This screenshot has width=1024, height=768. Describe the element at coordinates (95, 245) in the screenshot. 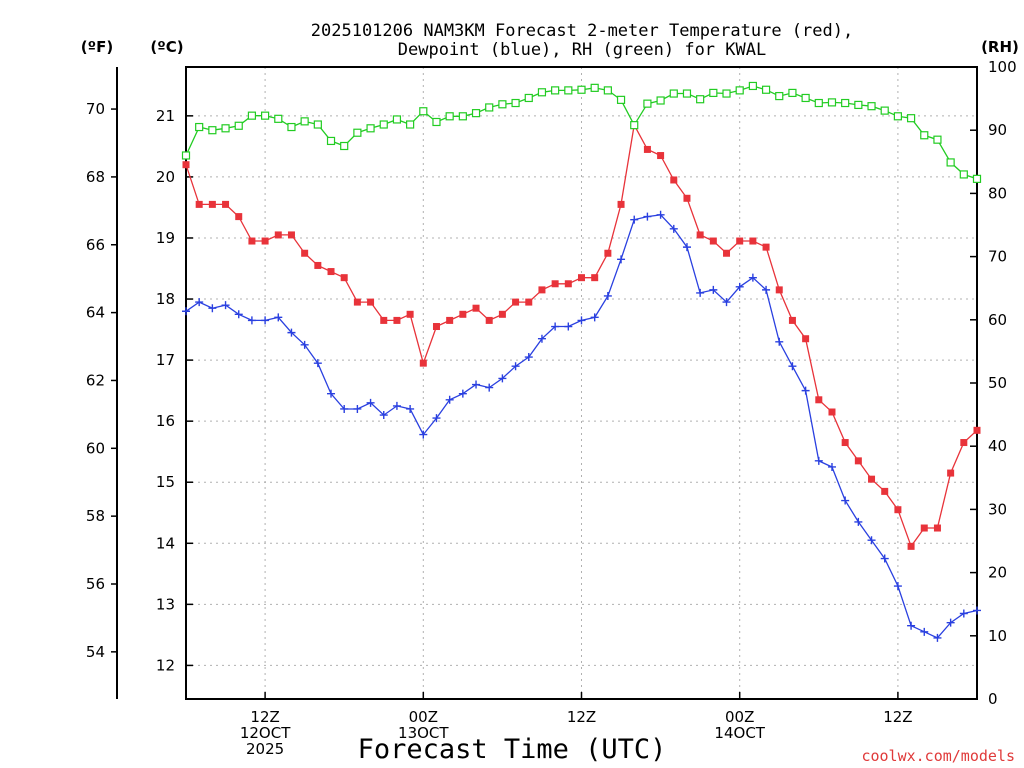

I see `fahrenheit-tick-label: 66` at that location.